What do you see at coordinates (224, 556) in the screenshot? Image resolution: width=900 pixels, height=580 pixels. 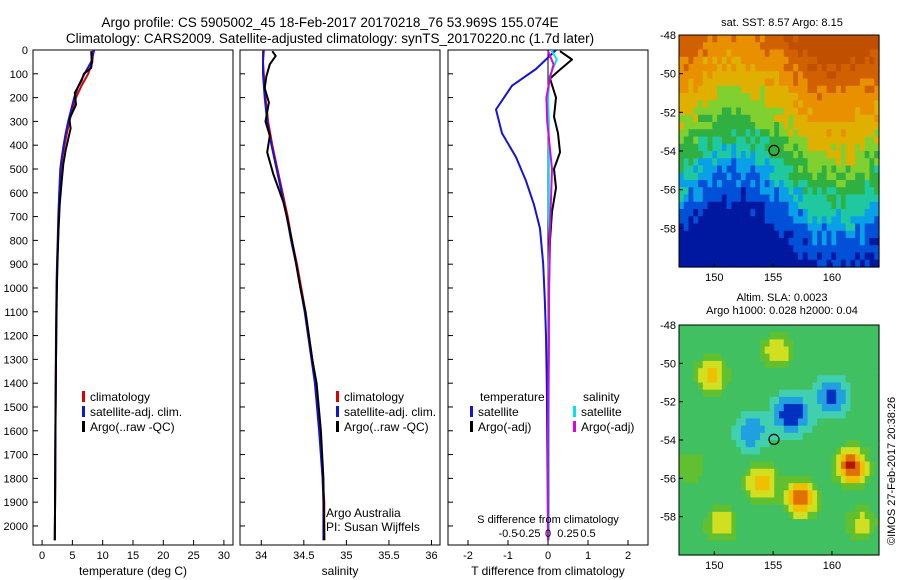 I see `x-tick-label: 30` at bounding box center [224, 556].